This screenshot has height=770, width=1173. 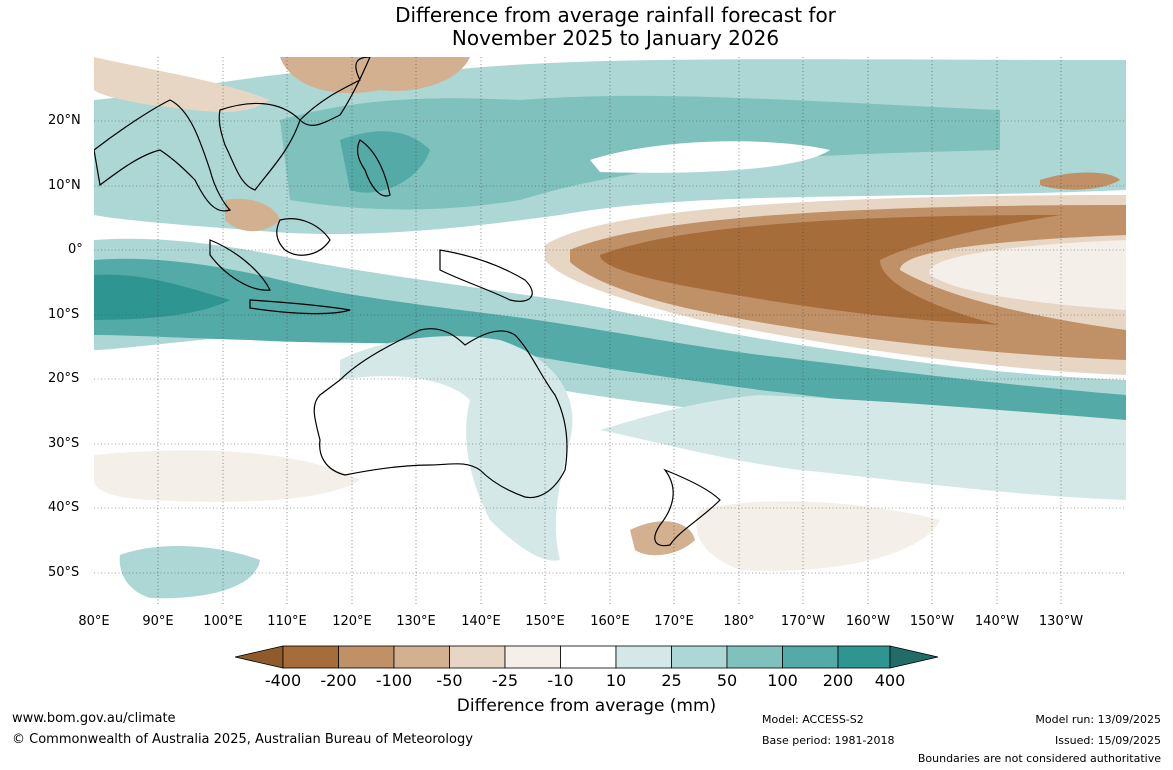 What do you see at coordinates (259, 657) in the screenshot?
I see `colorbar-extend-low` at bounding box center [259, 657].